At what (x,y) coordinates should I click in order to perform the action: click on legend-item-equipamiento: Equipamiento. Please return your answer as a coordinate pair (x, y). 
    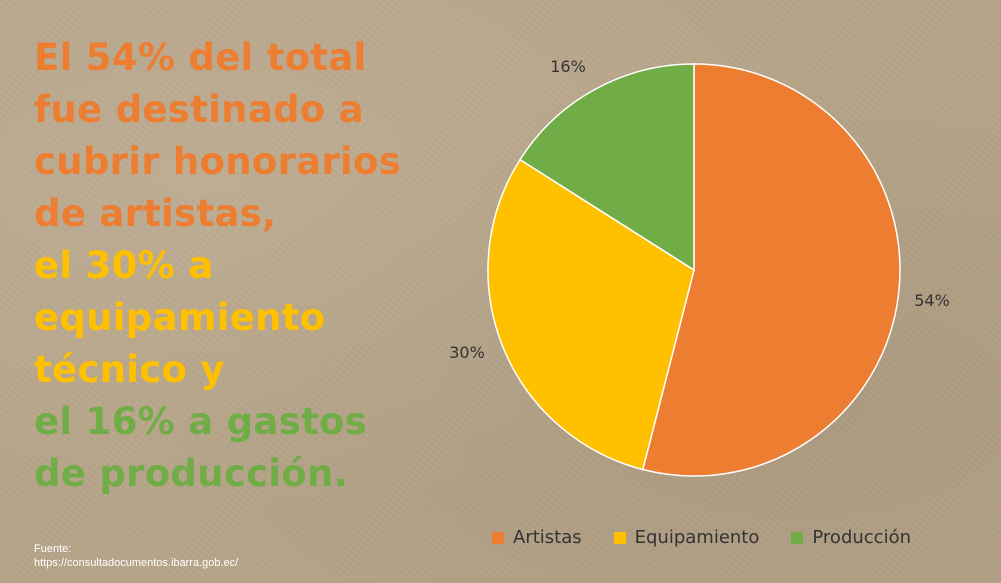
    Looking at the image, I should click on (686, 537).